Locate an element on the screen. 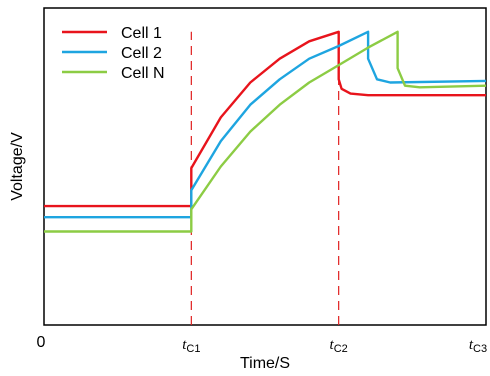 This screenshot has height=376, width=490. x-axis-title: Time/S is located at coordinates (265, 363).